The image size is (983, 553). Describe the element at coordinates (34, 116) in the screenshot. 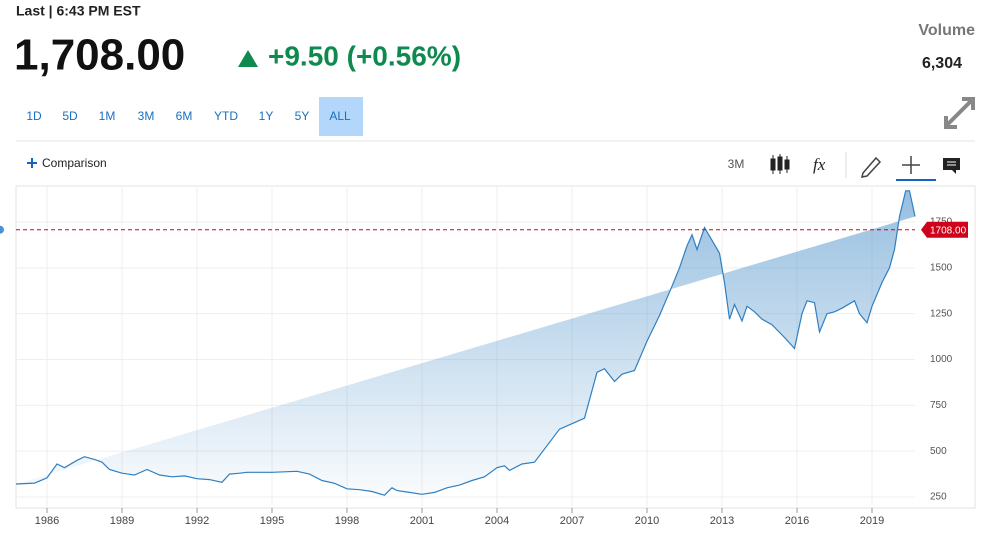

I see `range-button: 1D` at that location.